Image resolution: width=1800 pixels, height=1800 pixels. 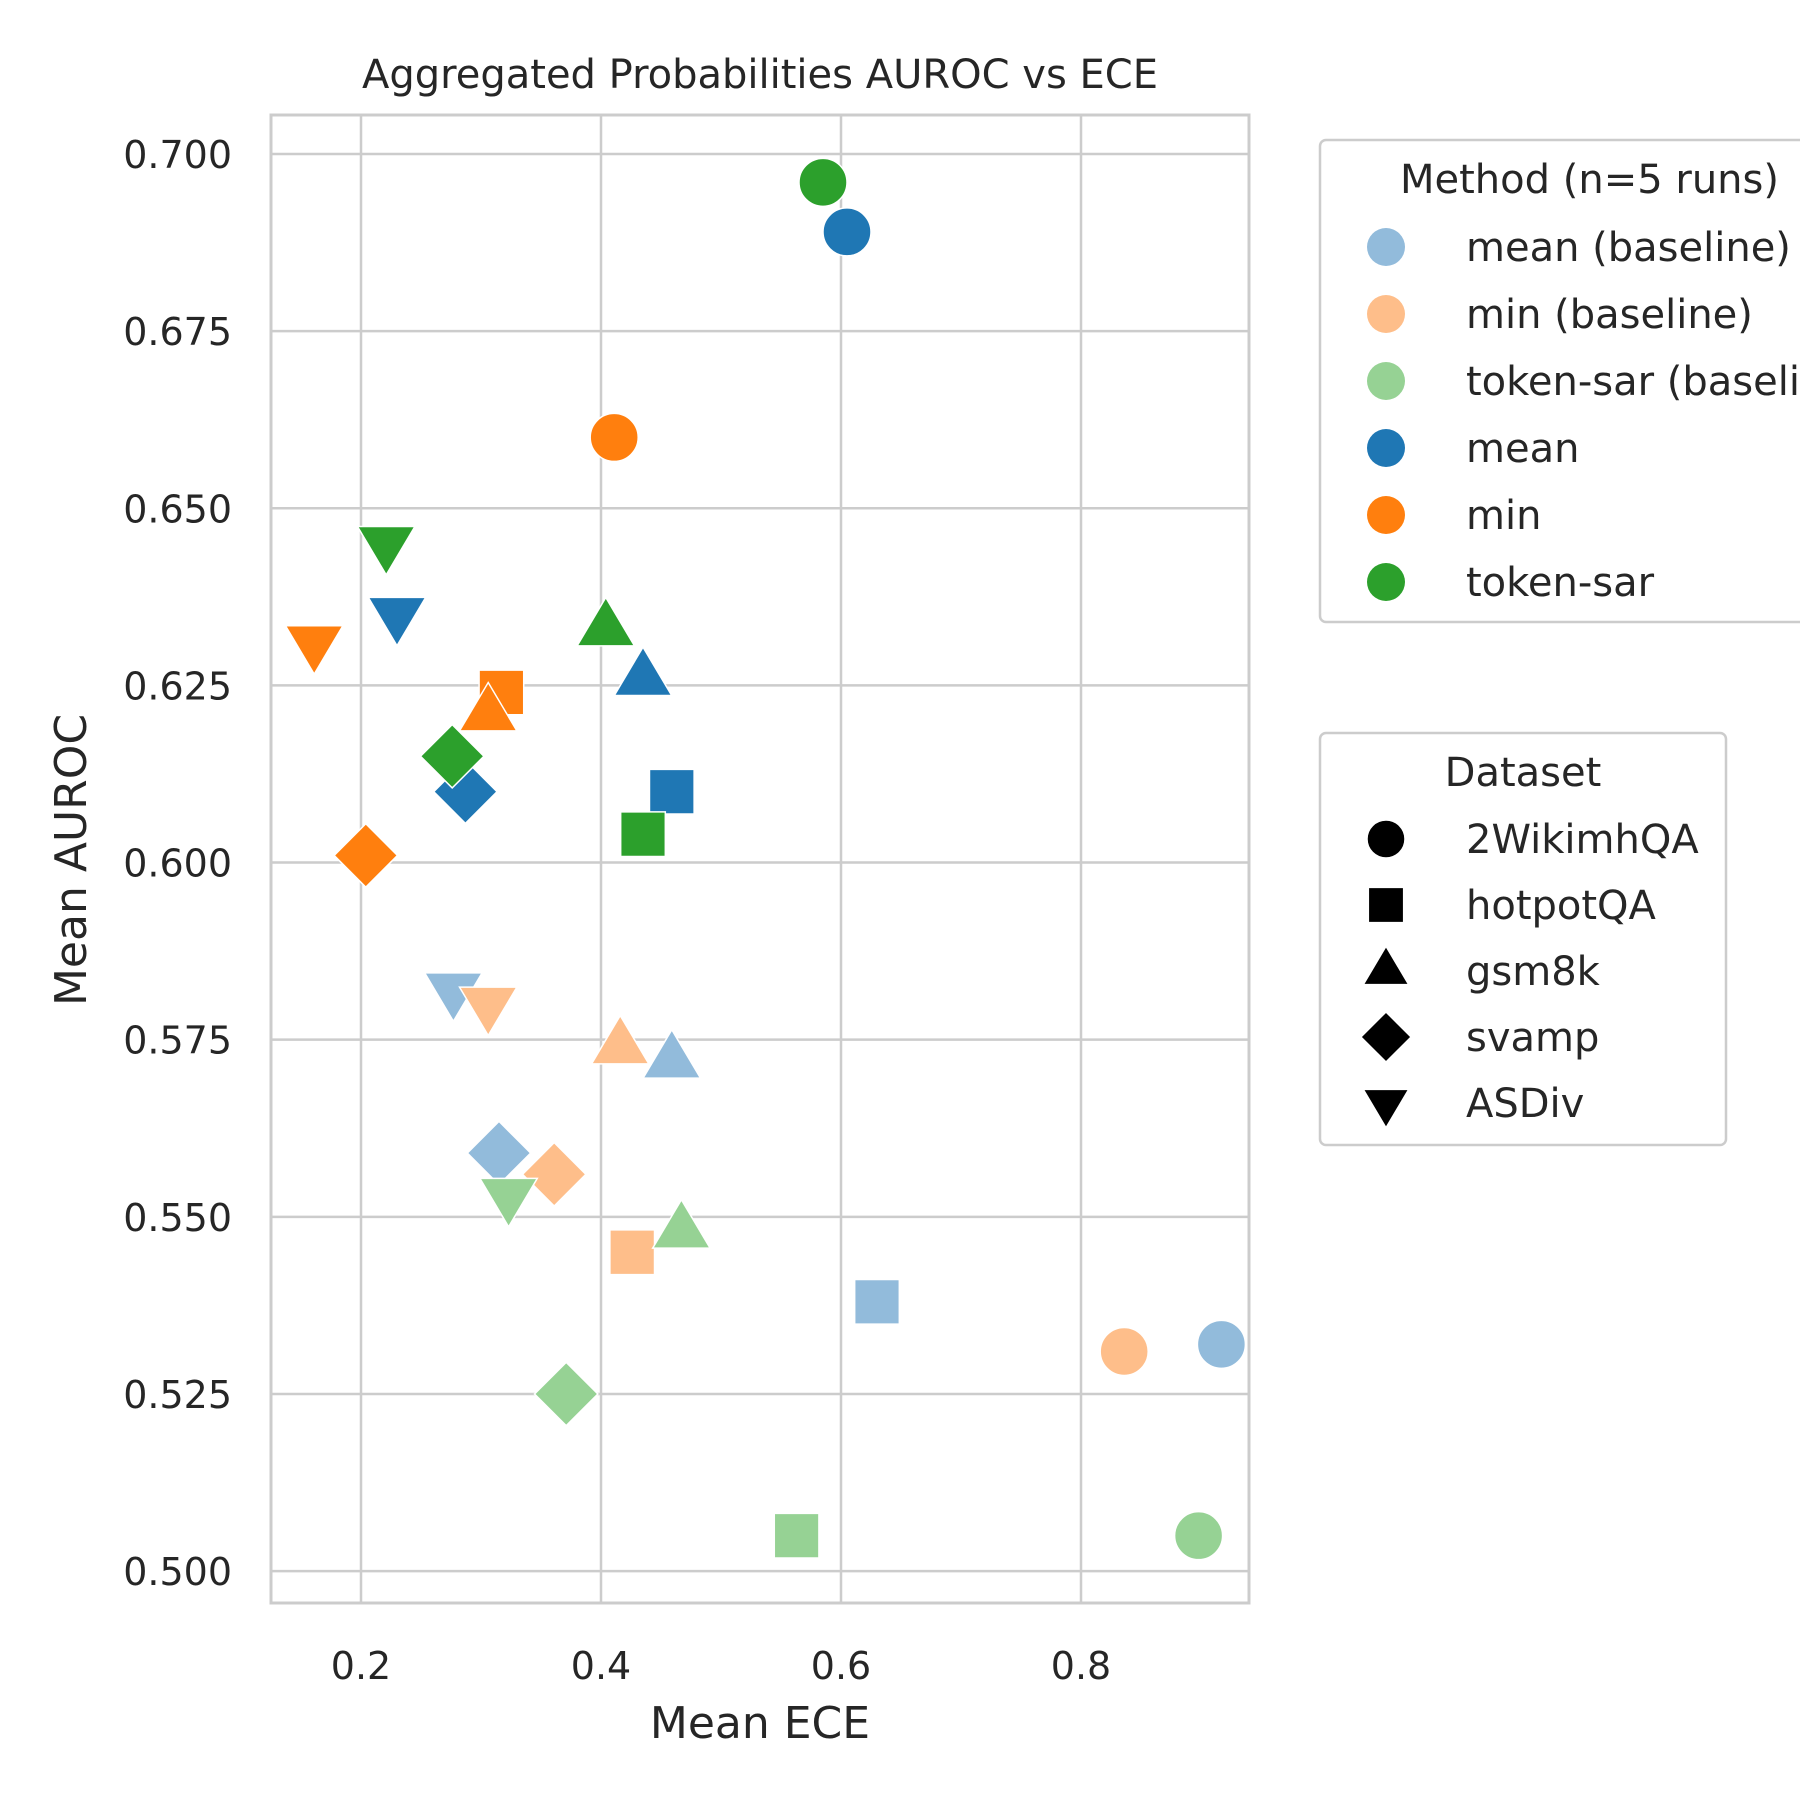 What do you see at coordinates (1522, 449) in the screenshot?
I see `method-legend-label: mean` at bounding box center [1522, 449].